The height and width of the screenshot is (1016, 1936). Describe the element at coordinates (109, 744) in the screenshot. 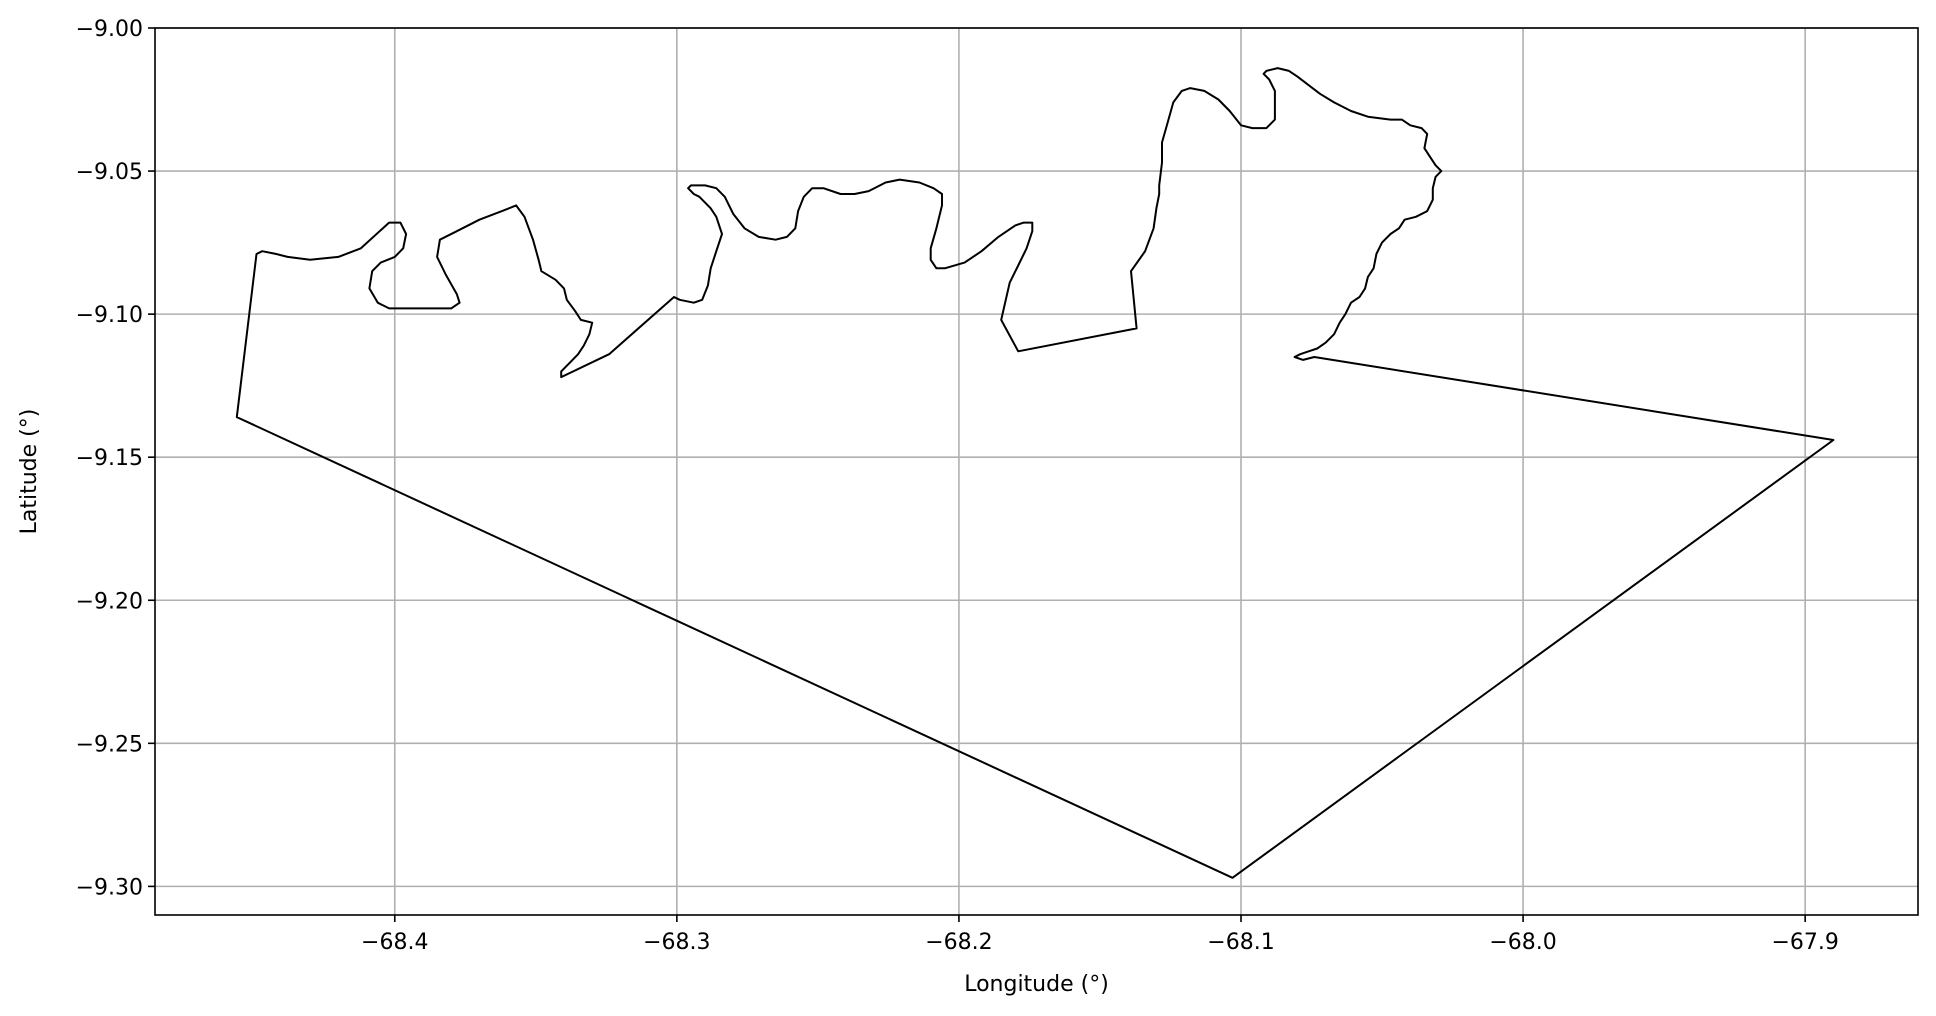

I see `y-tick-label: −9.25` at that location.